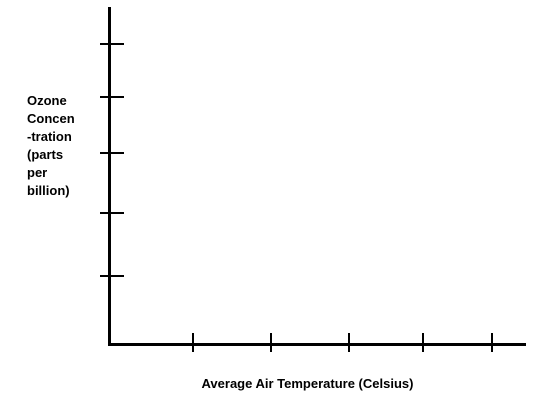 The height and width of the screenshot is (411, 543). What do you see at coordinates (307, 383) in the screenshot?
I see `x-axis-label: Average Air Temperature (Celsius)` at bounding box center [307, 383].